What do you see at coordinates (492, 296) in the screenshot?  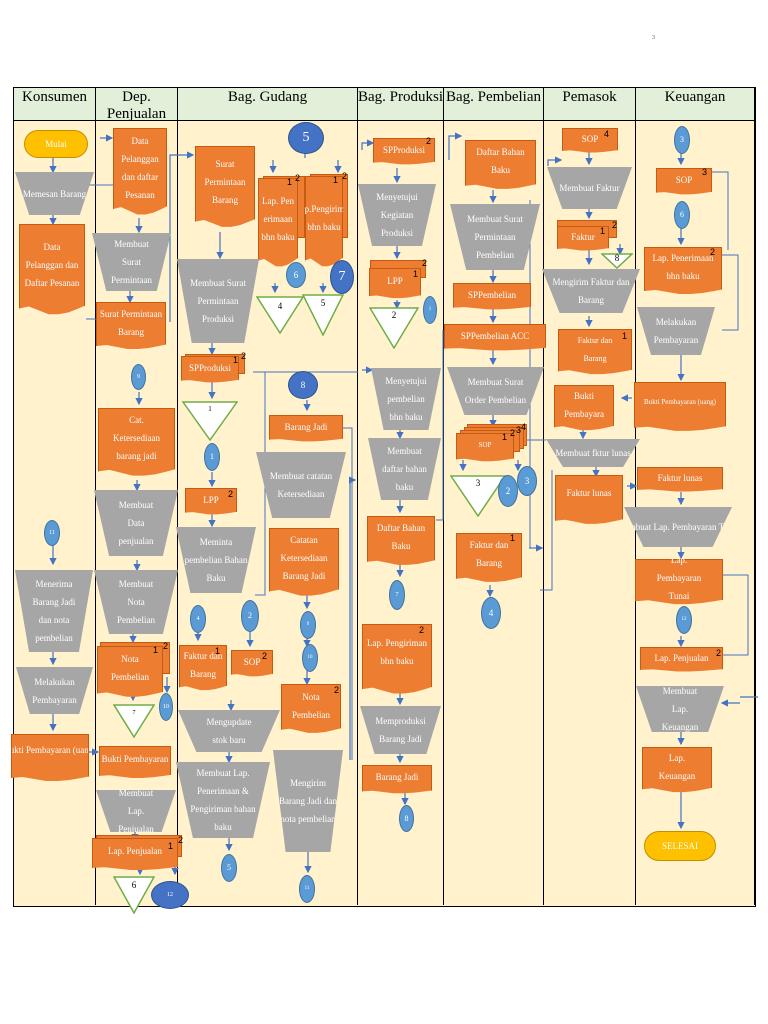 I see `document-sppembelian: SPPembelian` at bounding box center [492, 296].